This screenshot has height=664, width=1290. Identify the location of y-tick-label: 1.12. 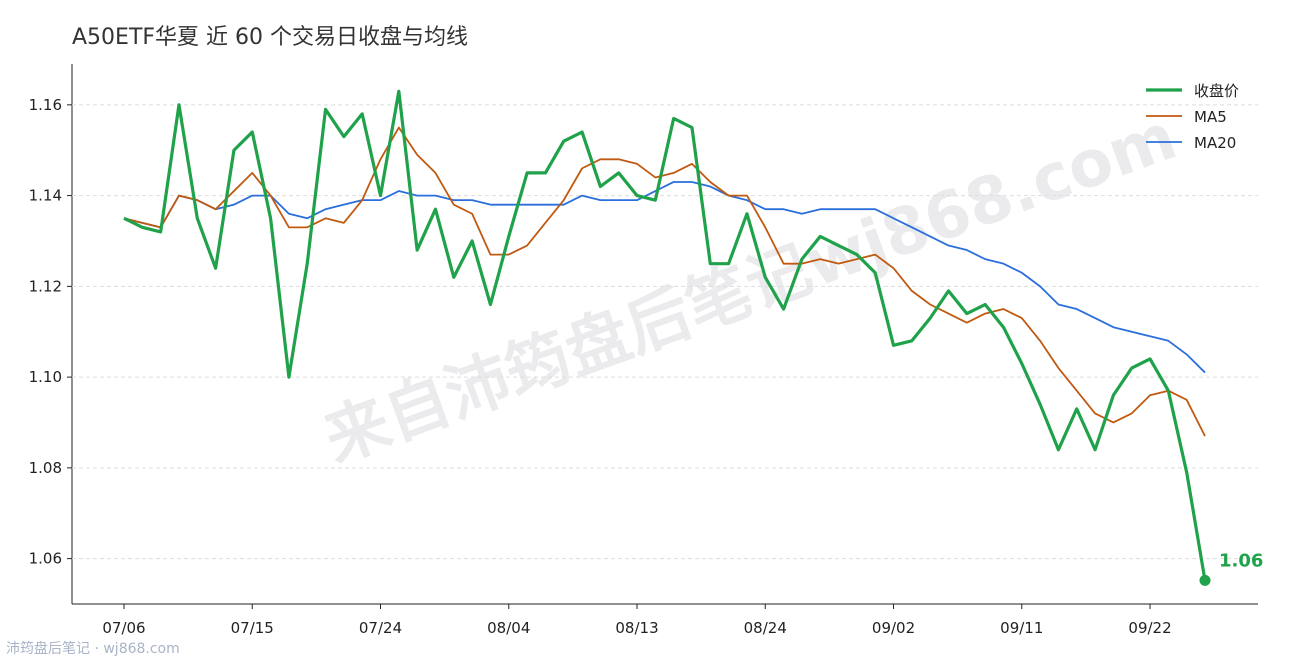
(45, 286).